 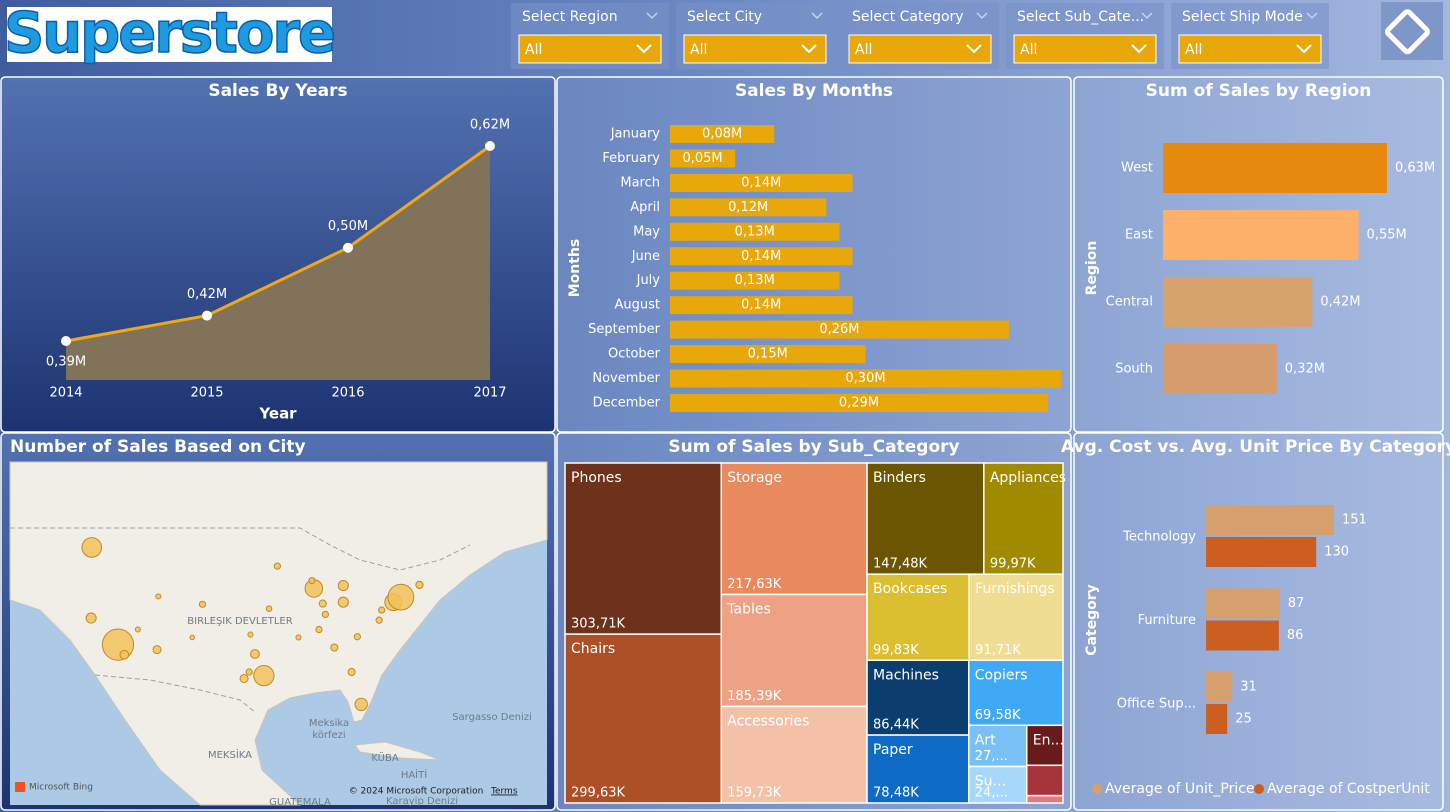 I want to click on tile-name: Paper, so click(x=893, y=750).